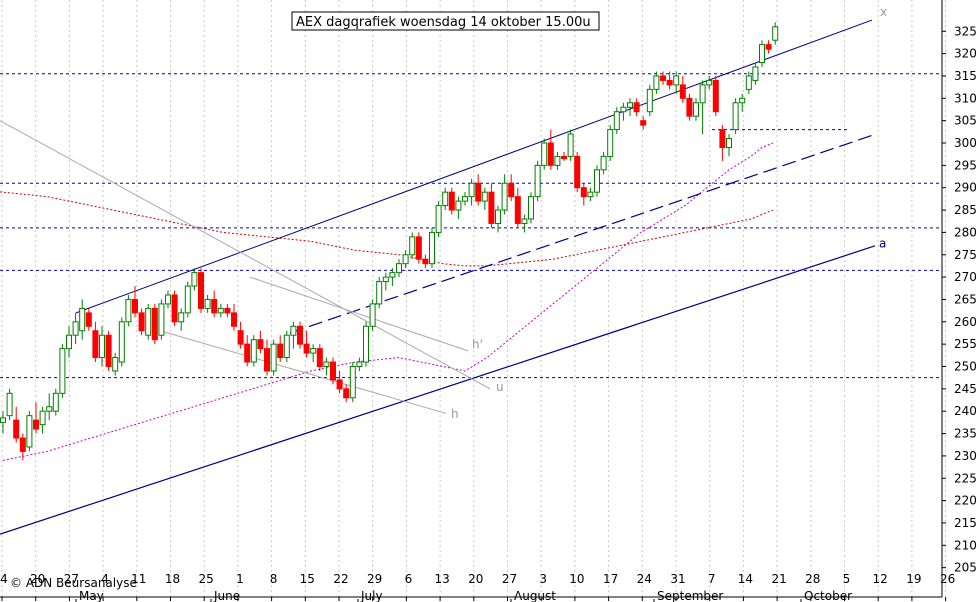 The image size is (980, 602). What do you see at coordinates (965, 344) in the screenshot?
I see `y-tick-label: 255` at bounding box center [965, 344].